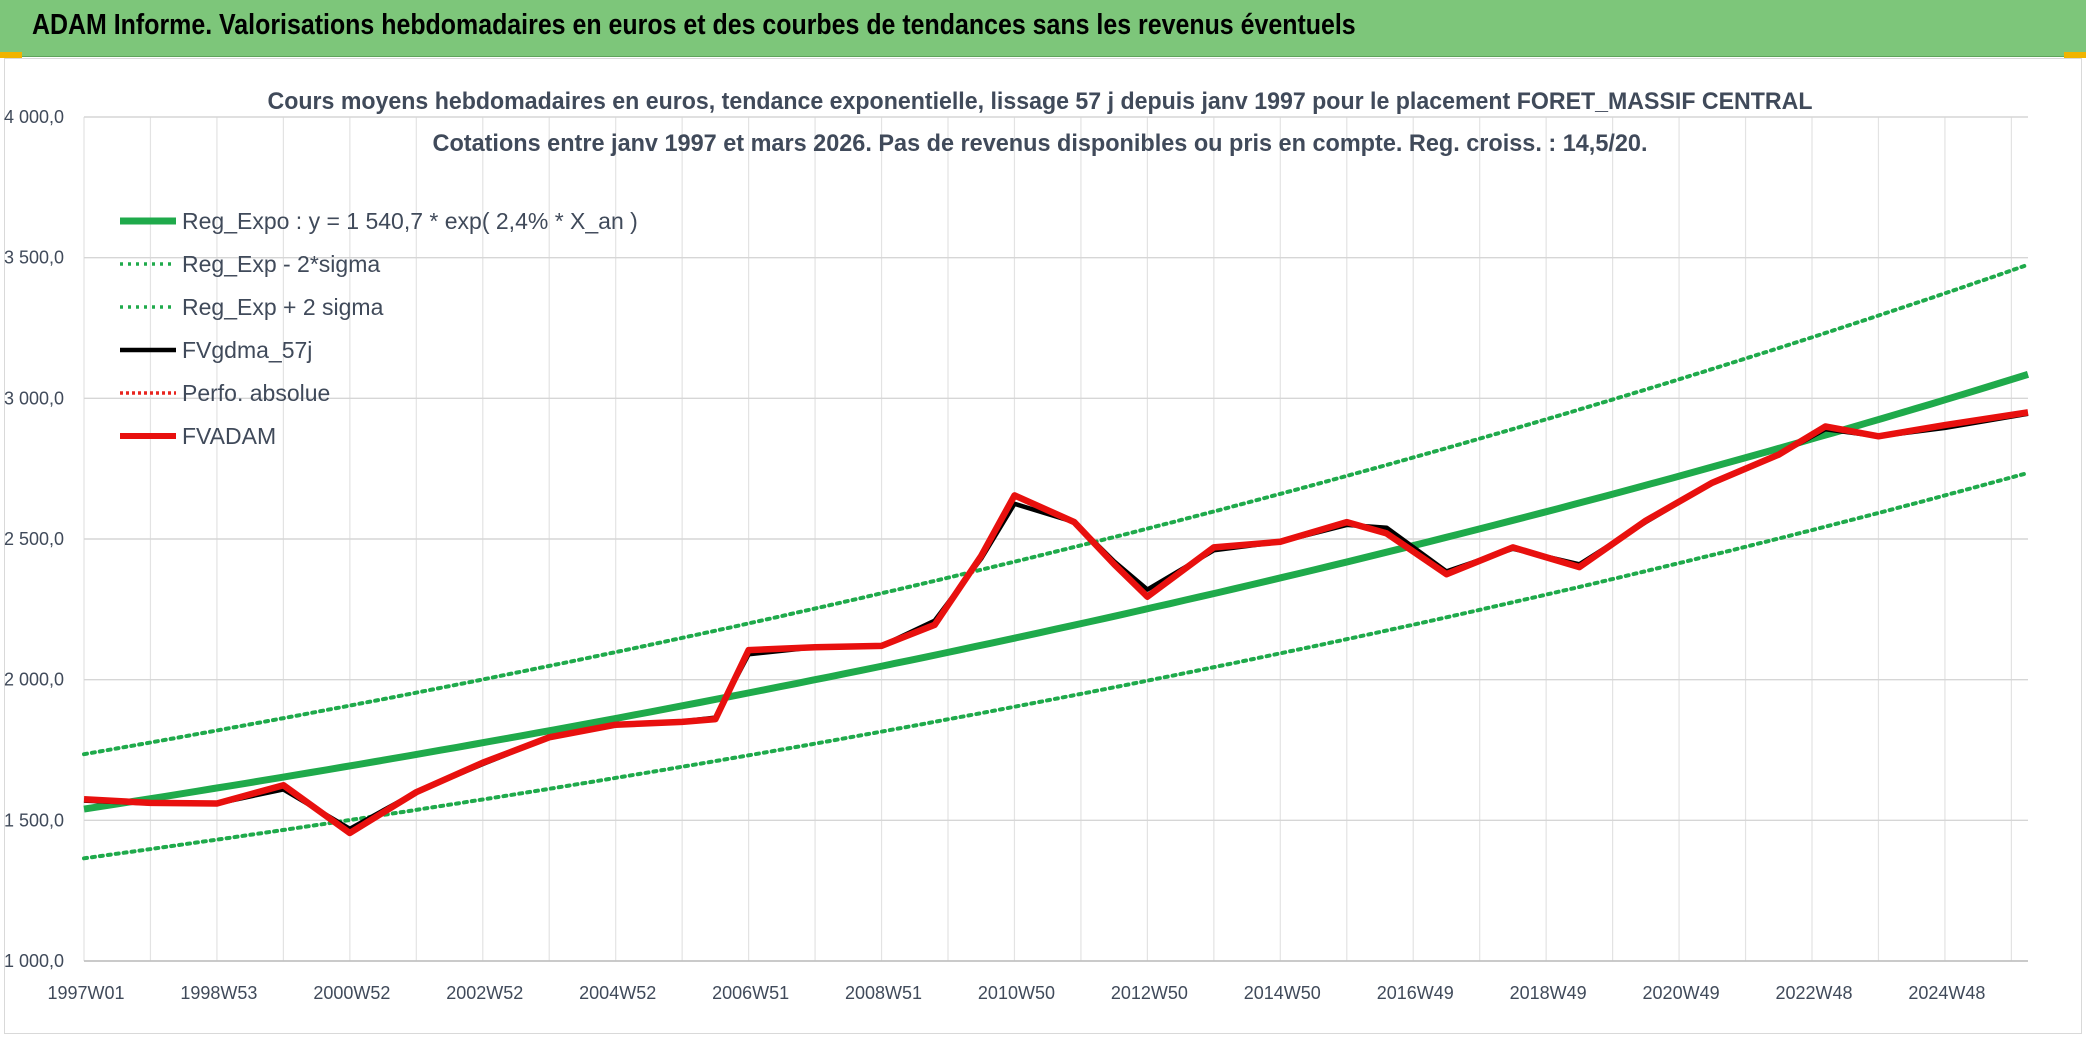 The width and height of the screenshot is (2086, 1038). I want to click on x-tick-label: 2020W49, so click(1681, 993).